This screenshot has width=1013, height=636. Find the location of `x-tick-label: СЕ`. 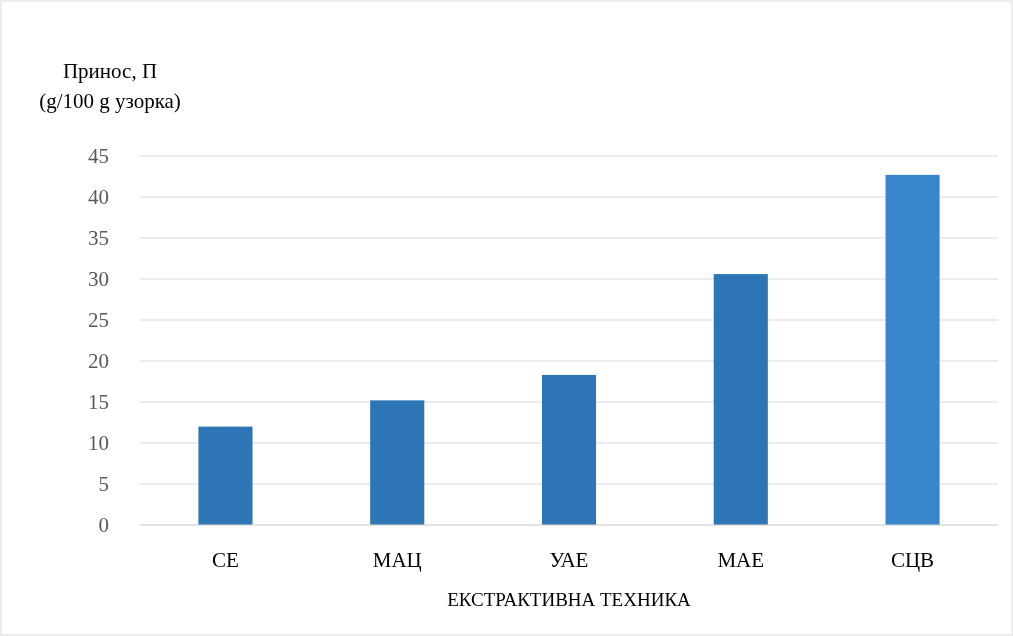

x-tick-label: СЕ is located at coordinates (225, 560).